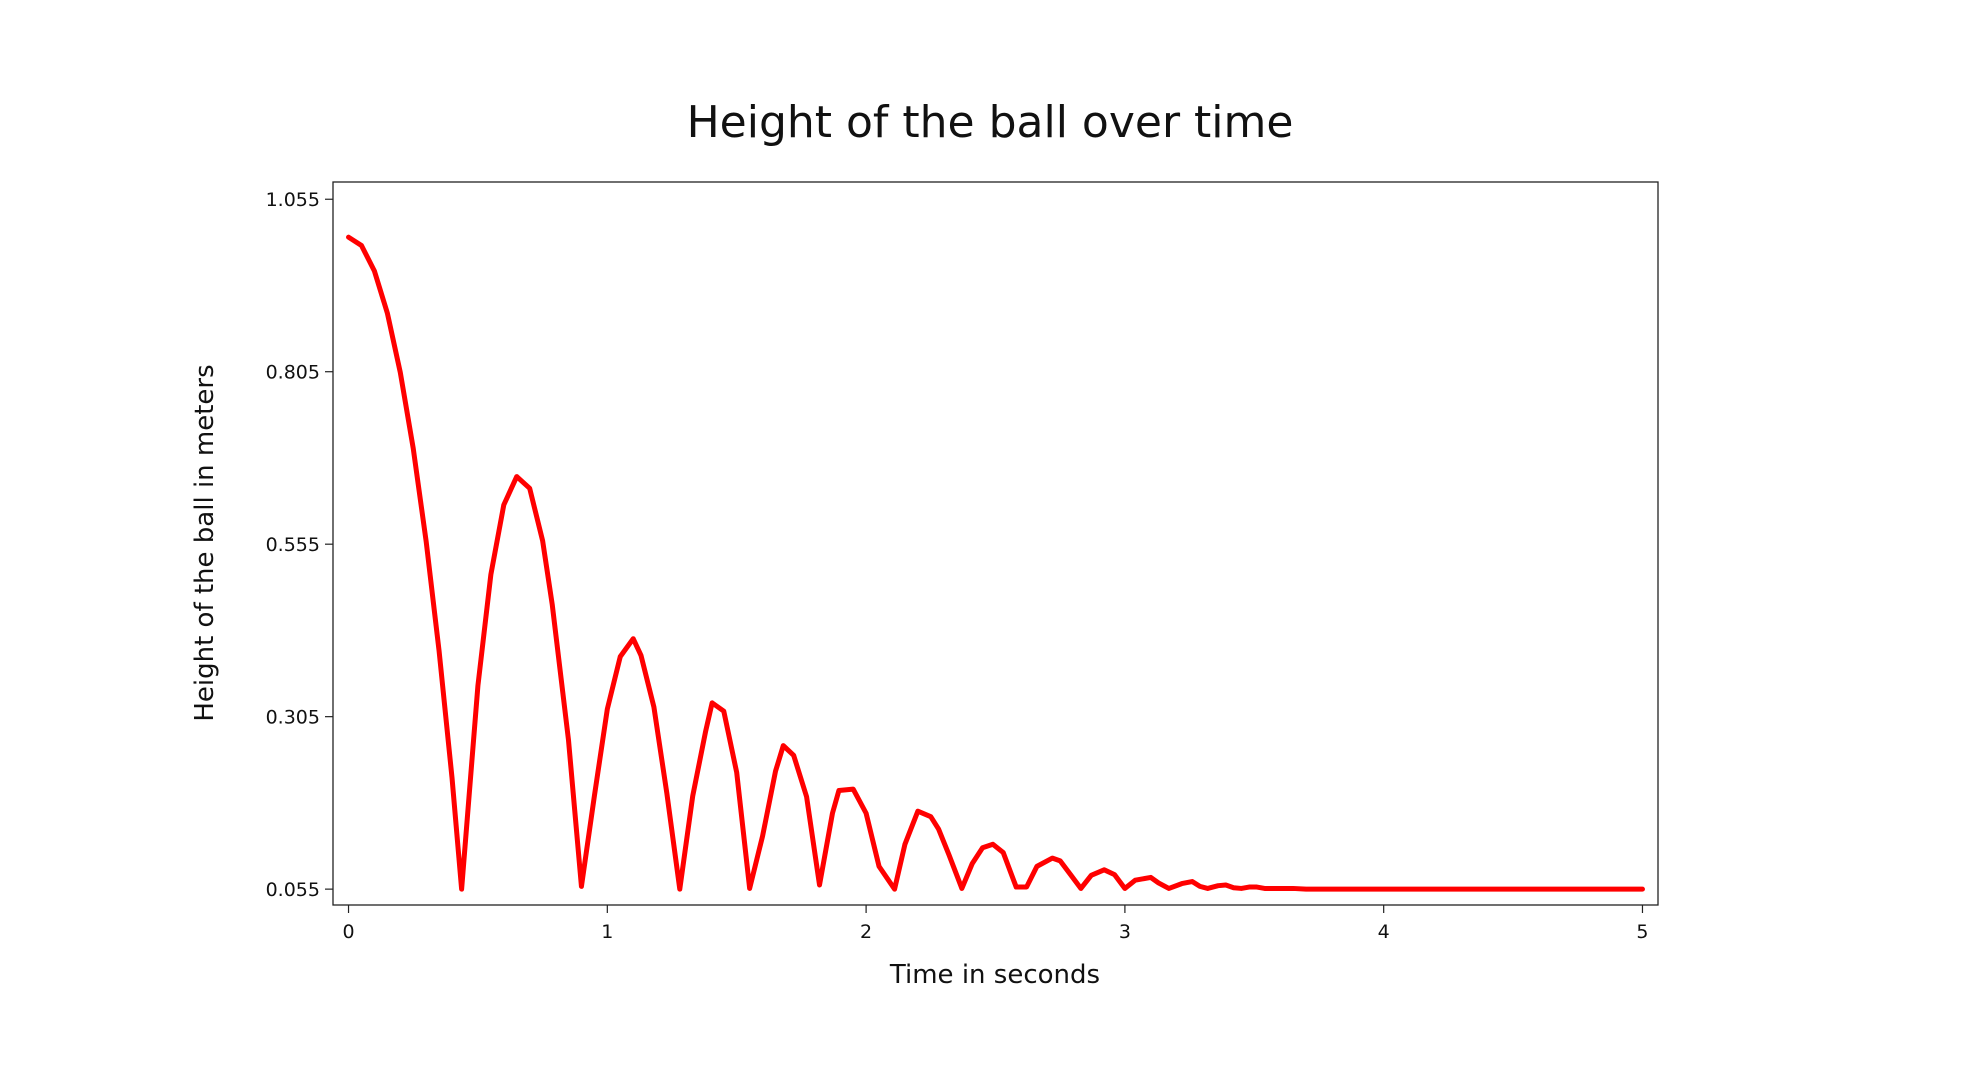 This screenshot has height=1080, width=1980. What do you see at coordinates (348, 932) in the screenshot?
I see `x-tick-label: 0` at bounding box center [348, 932].